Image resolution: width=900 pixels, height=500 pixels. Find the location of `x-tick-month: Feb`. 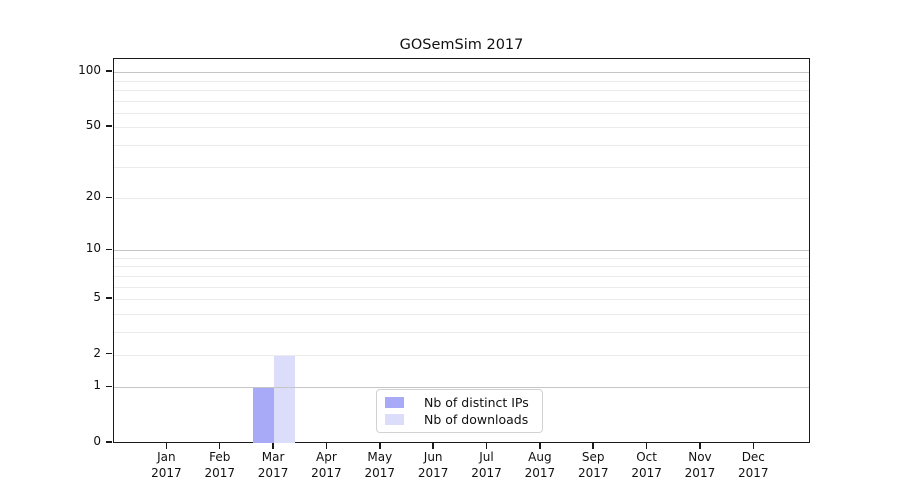

x-tick-month: Feb is located at coordinates (220, 457).